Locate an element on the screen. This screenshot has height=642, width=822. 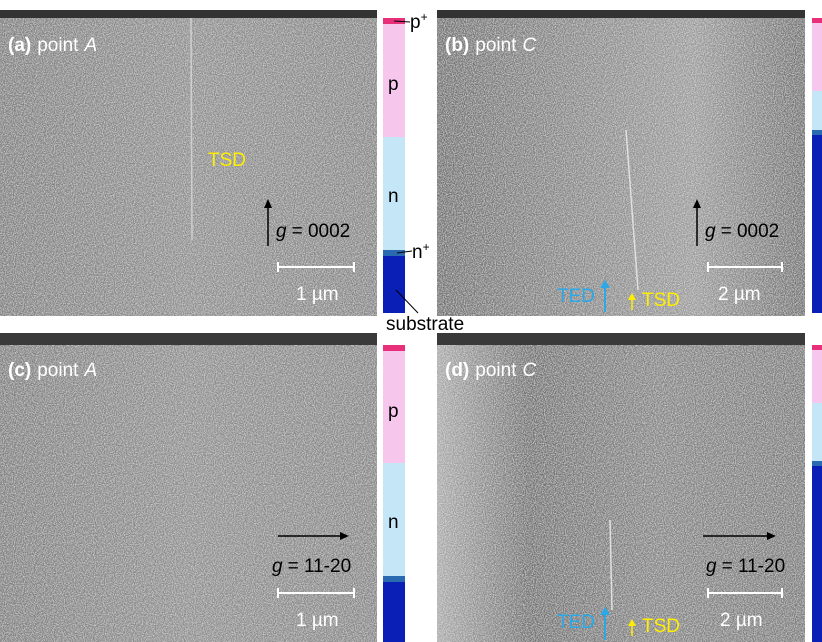
label-p-plus: p+ is located at coordinates (419, 21).